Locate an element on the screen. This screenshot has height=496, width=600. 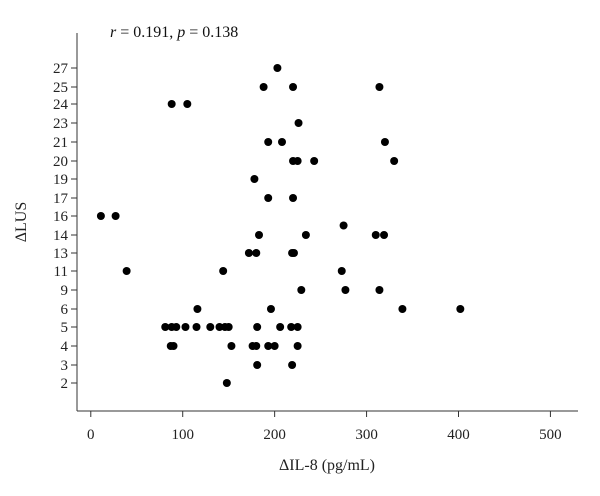
y-tick-label: 13 is located at coordinates (60, 254).